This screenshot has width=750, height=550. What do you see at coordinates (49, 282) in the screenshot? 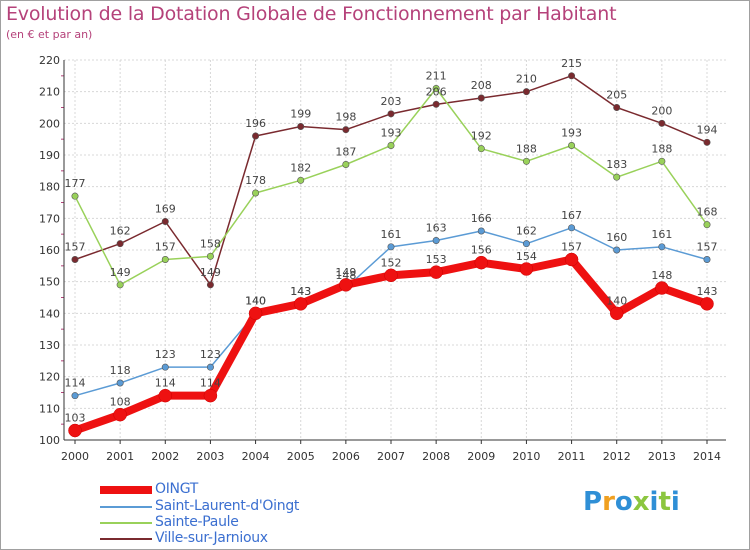
I see `y-tick-label: 150` at bounding box center [49, 282].